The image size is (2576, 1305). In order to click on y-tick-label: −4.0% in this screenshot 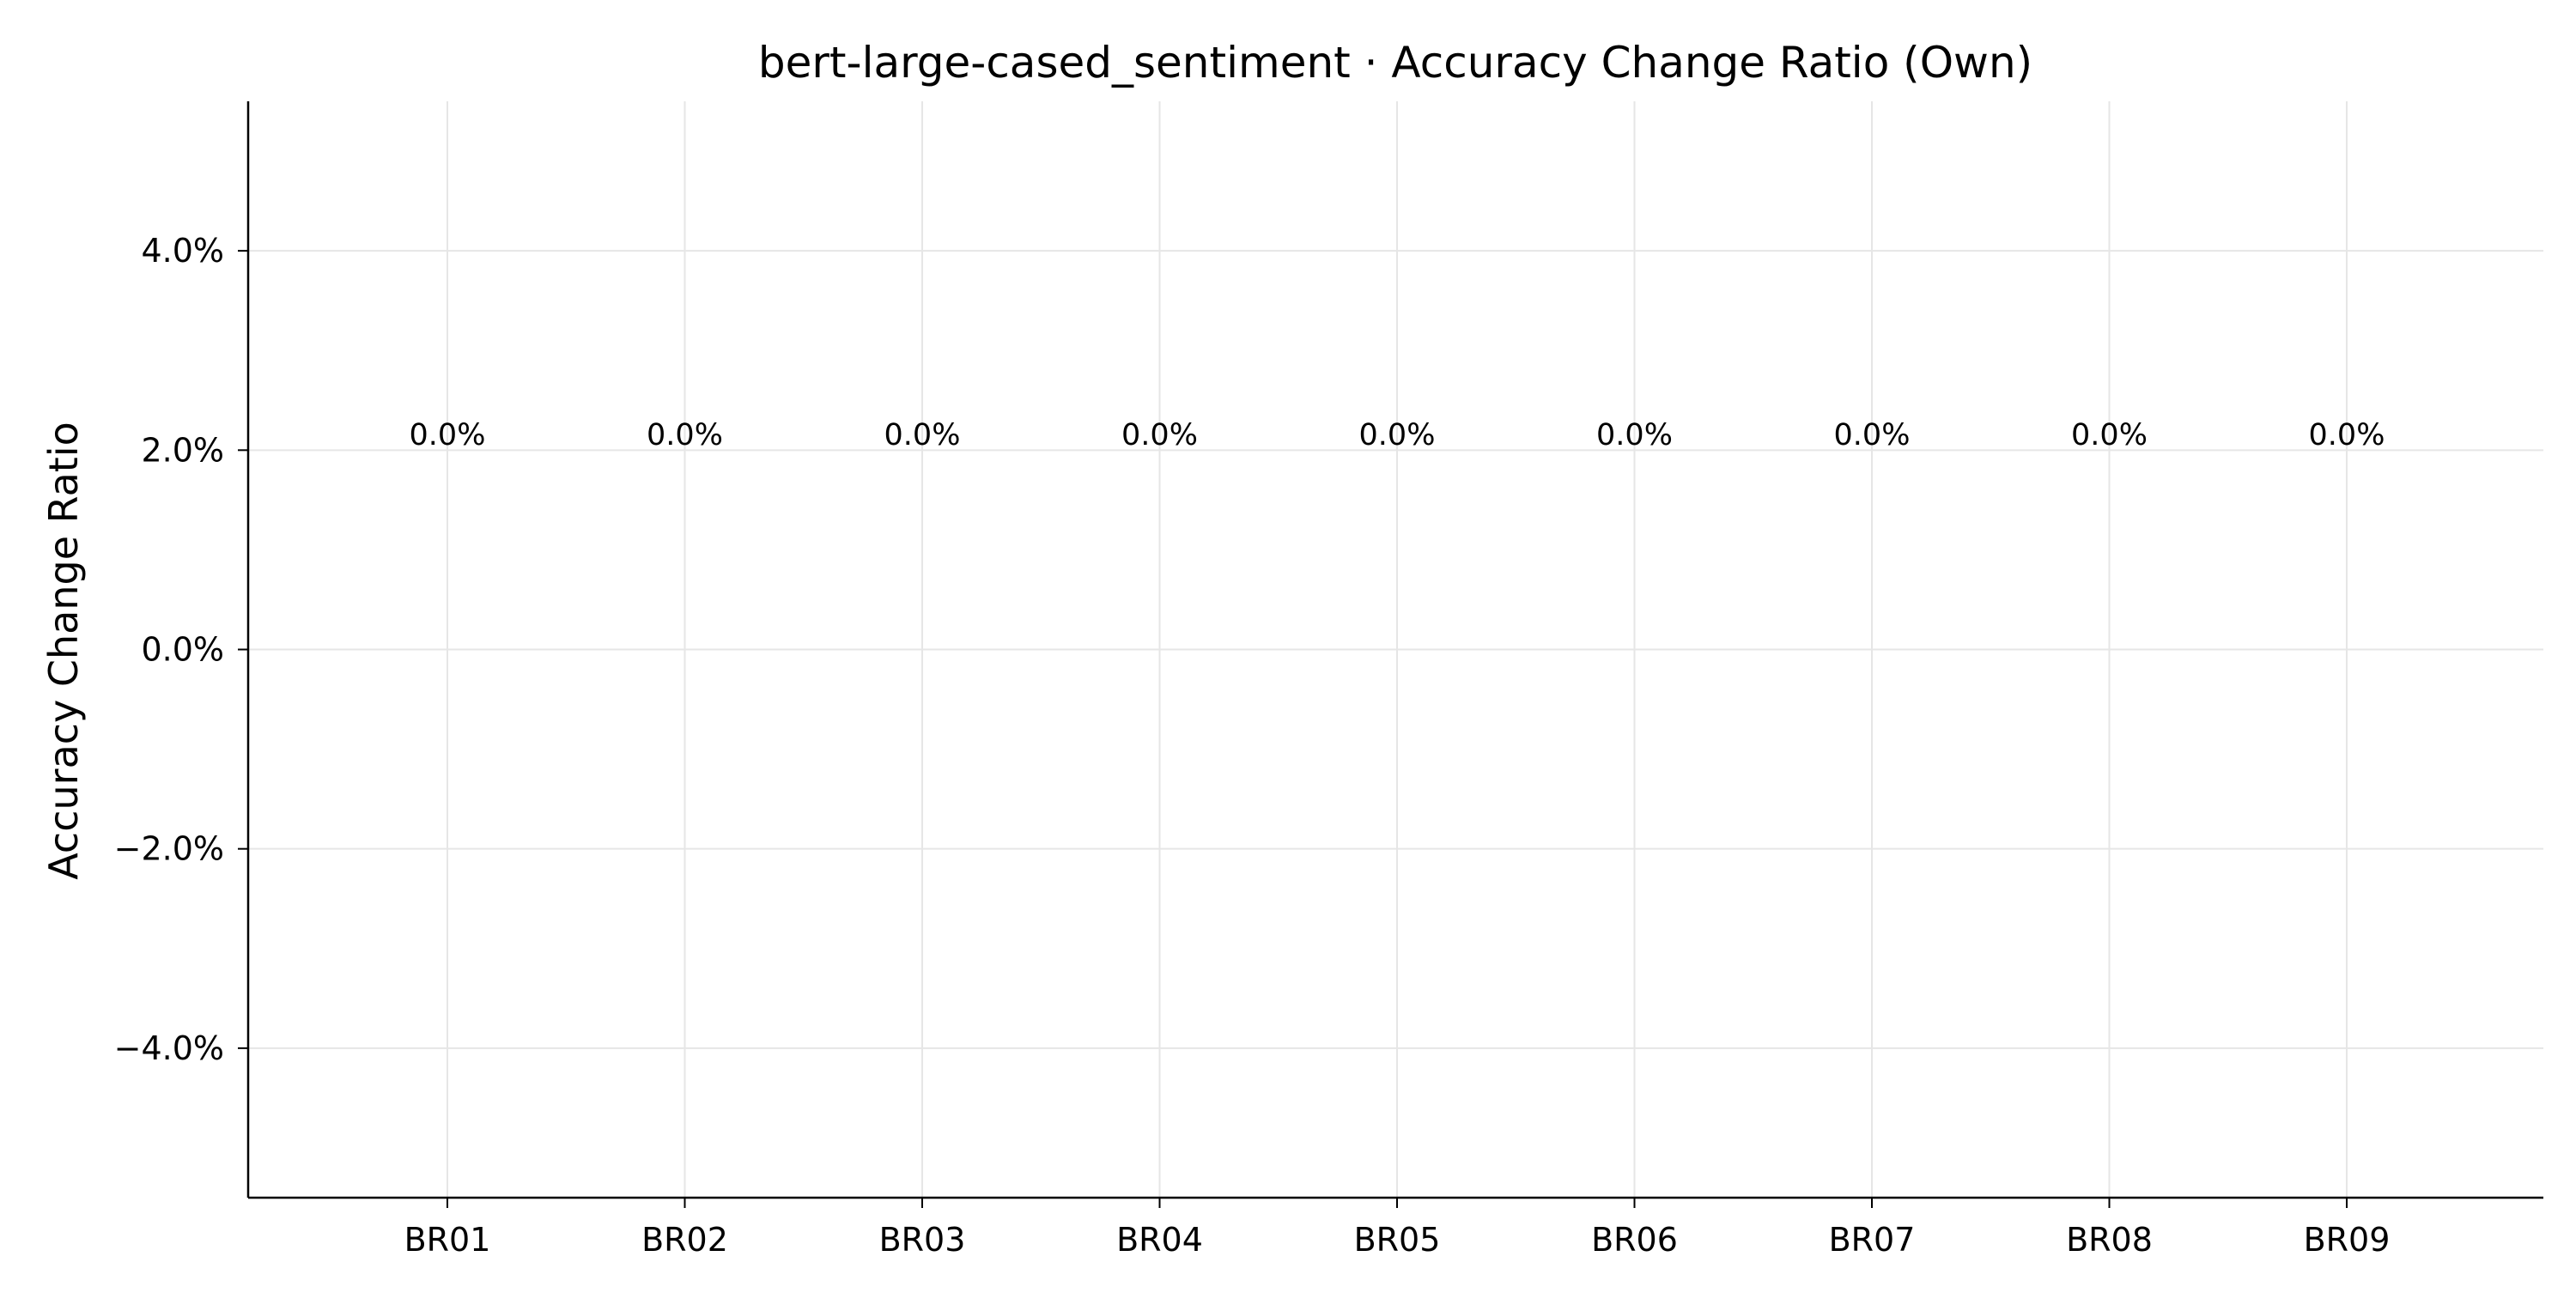, I will do `click(169, 1048)`.